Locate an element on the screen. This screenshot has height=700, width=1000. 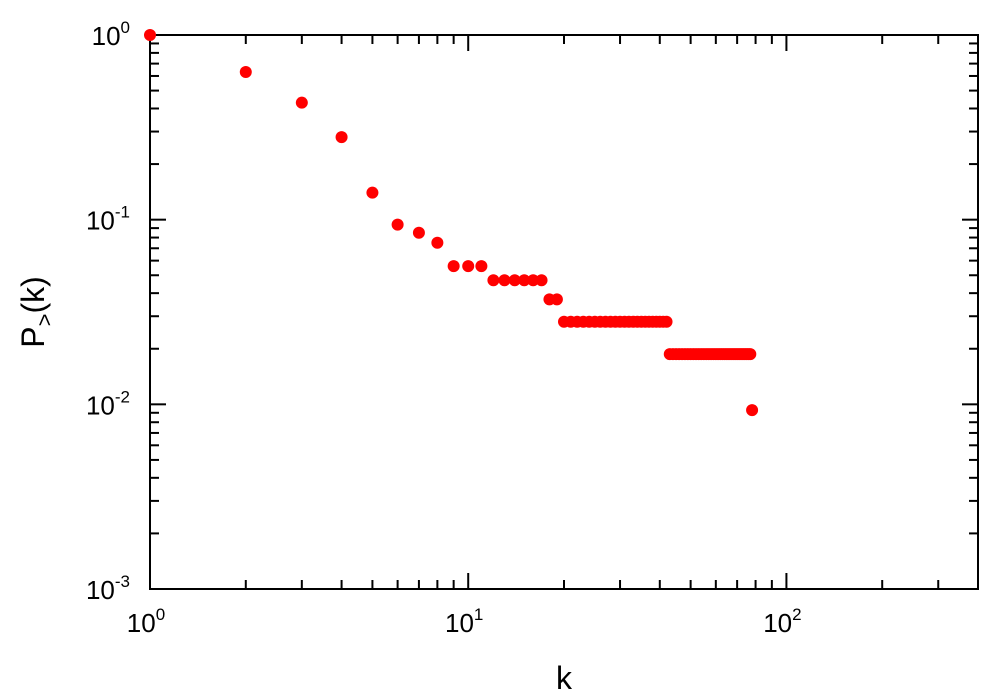
y-tick-label: 10⁰ is located at coordinates (111, 34).